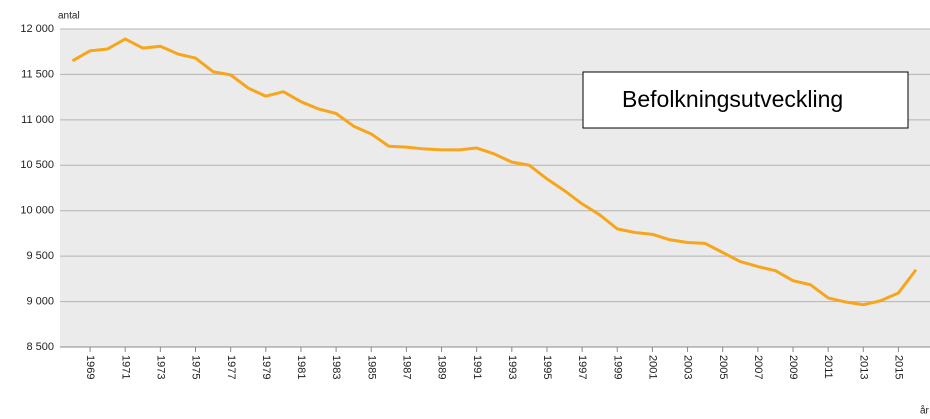 The image size is (930, 419). What do you see at coordinates (336, 367) in the screenshot?
I see `x-tick-label: 1983` at bounding box center [336, 367].